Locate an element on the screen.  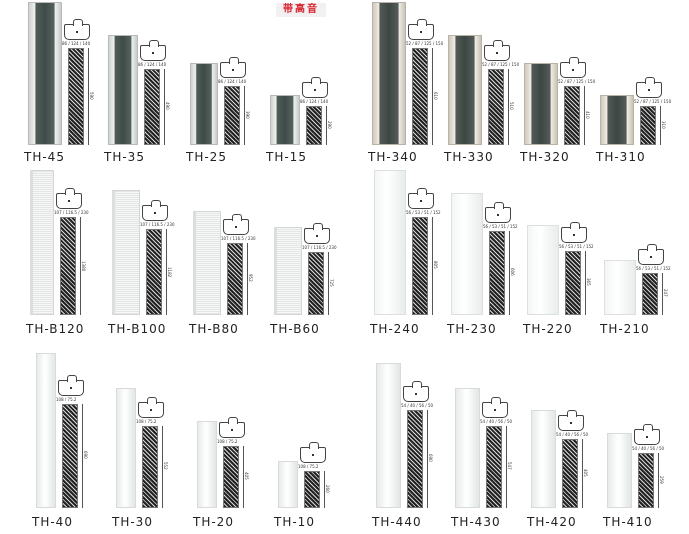
model-label: TH-420 is located at coordinates (552, 522).